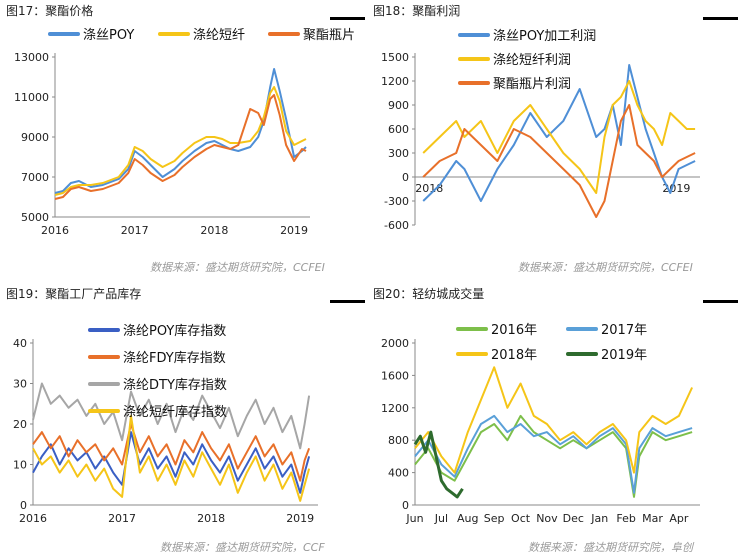 The width and height of the screenshot is (741, 559). What do you see at coordinates (544, 36) in the screenshot?
I see `legend-label: 涤丝POY加工利润` at bounding box center [544, 36].